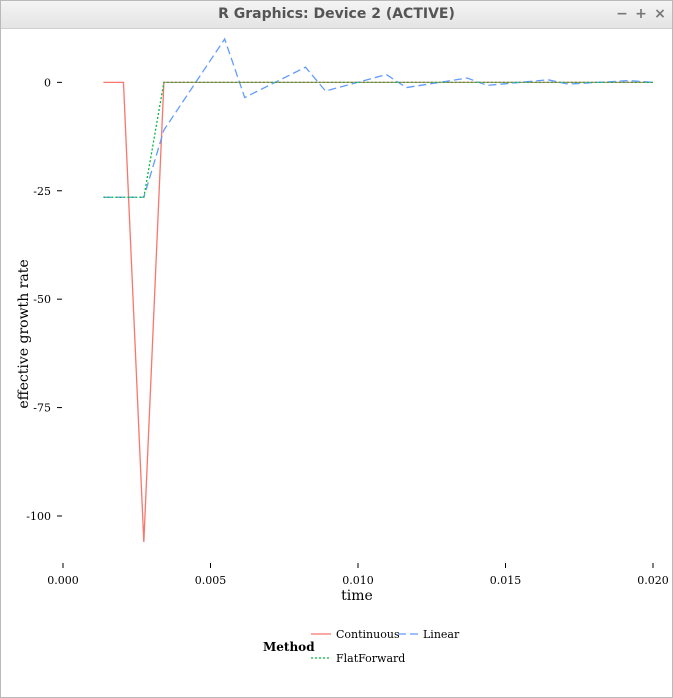  I want to click on legend-label-continuous: Continuous, so click(368, 634).